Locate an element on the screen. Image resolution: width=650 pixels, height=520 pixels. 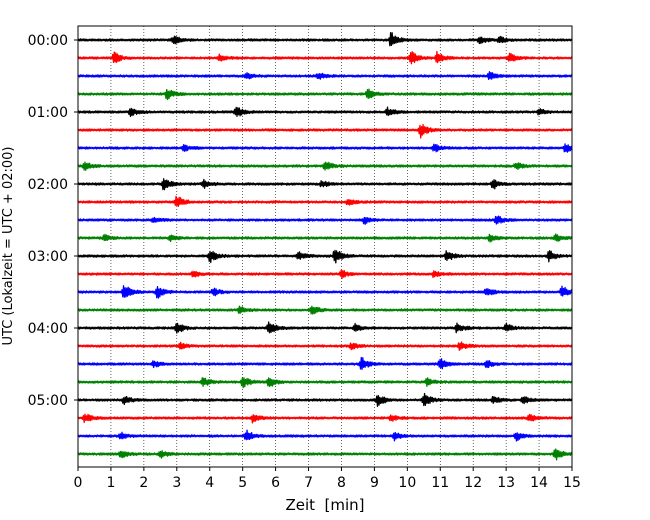
y-tick-label: 04:00 is located at coordinates (48, 329).